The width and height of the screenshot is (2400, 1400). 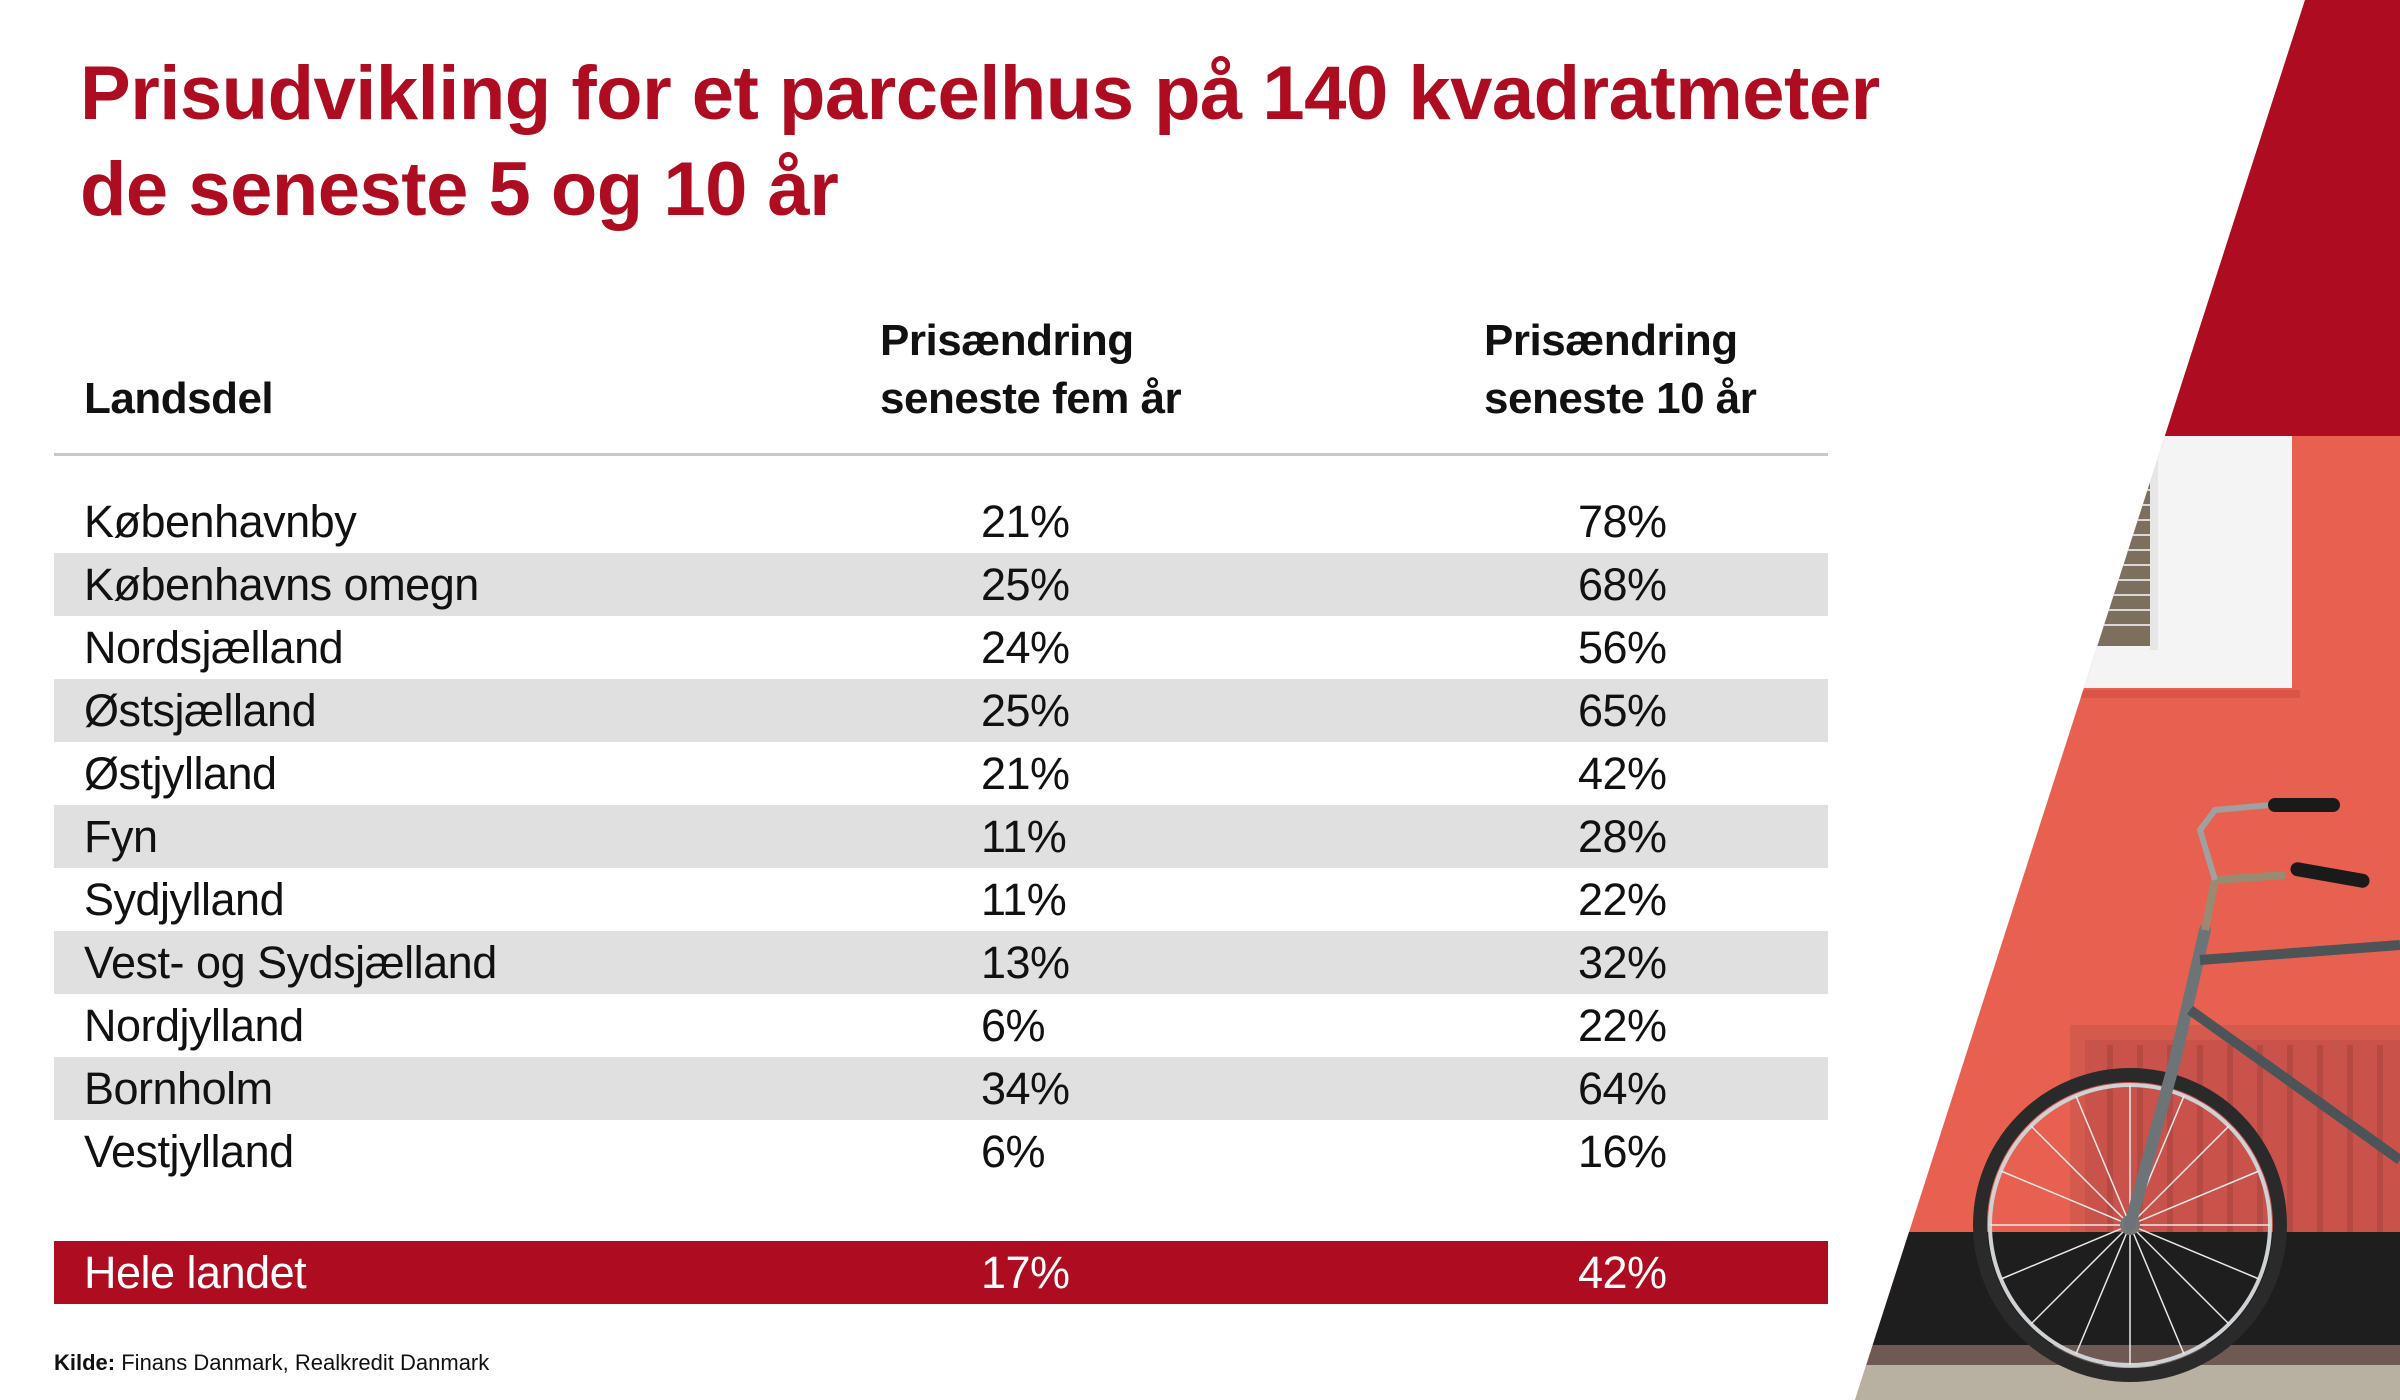 What do you see at coordinates (194, 1025) in the screenshot?
I see `region-cell: Nordjylland` at bounding box center [194, 1025].